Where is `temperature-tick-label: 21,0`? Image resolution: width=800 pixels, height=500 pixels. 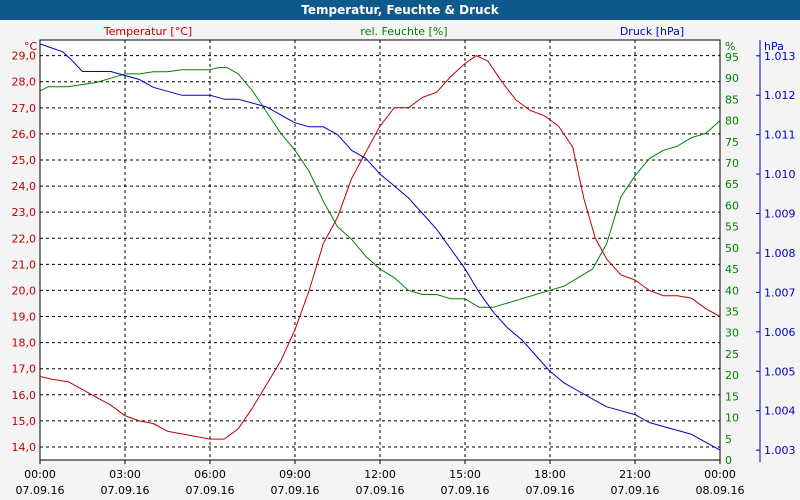 temperature-tick-label: 21,0 is located at coordinates (24, 264).